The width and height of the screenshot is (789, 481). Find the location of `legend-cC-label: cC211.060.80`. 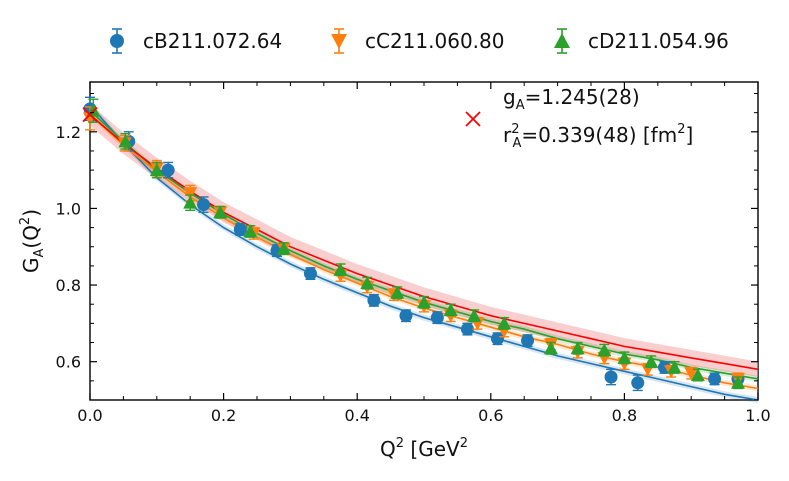

legend-cC-label: cC211.060.80 is located at coordinates (434, 41).